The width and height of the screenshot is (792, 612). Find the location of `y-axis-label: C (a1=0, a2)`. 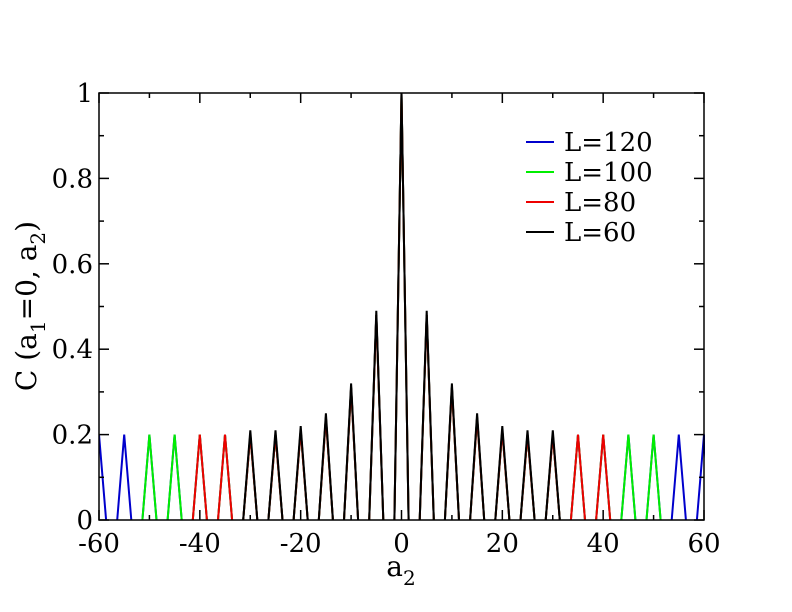

y-axis-label: C (a1=0, a2) is located at coordinates (30, 306).